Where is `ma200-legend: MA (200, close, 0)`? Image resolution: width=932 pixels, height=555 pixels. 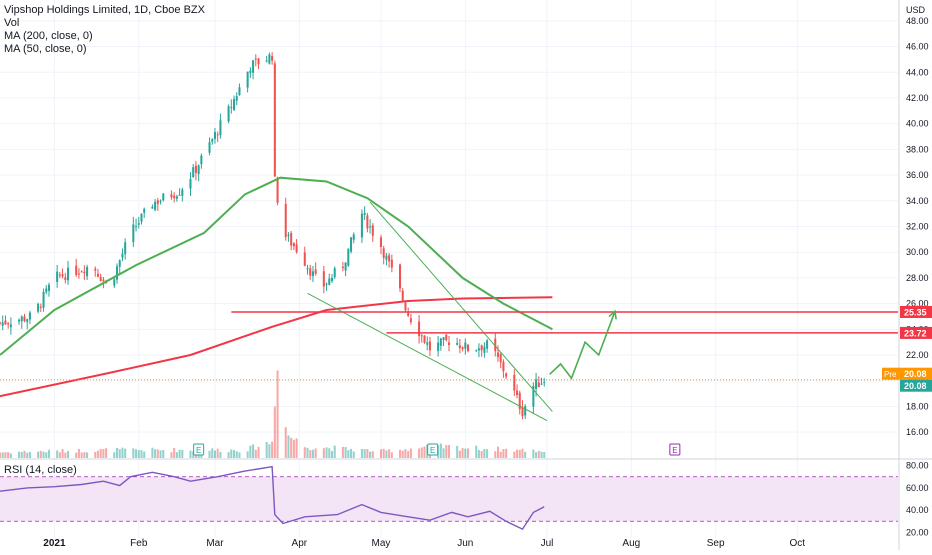 ma200-legend: MA (200, close, 0) is located at coordinates (48, 36).